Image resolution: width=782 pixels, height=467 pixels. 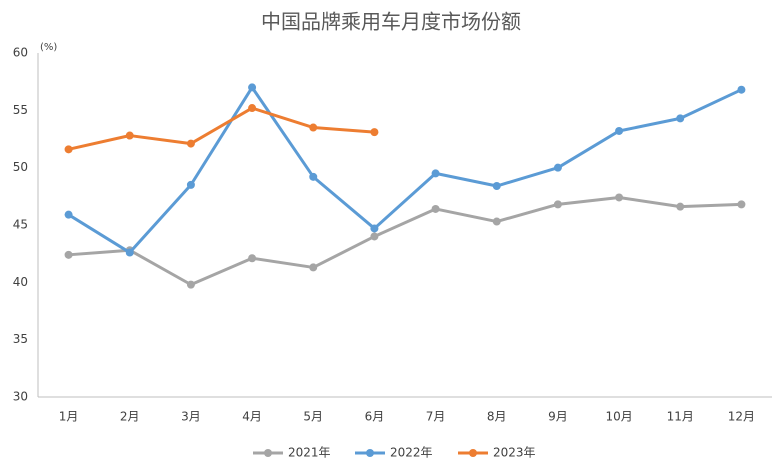 I want to click on x-tick-label: 5月, so click(x=313, y=417).